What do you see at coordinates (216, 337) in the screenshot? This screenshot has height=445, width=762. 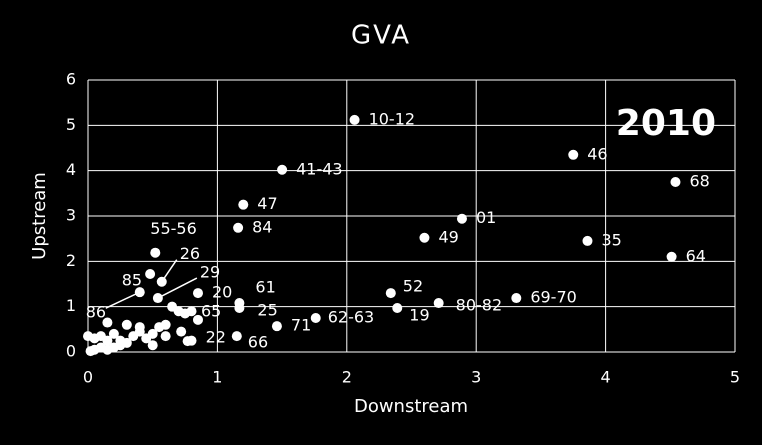 I see `point-label: 22` at bounding box center [216, 337].